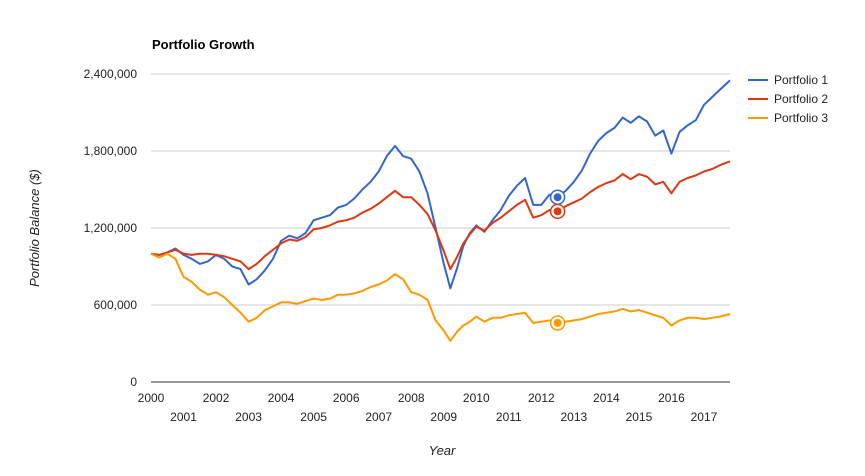  What do you see at coordinates (639, 417) in the screenshot?
I see `x-tick-label: 2015` at bounding box center [639, 417].